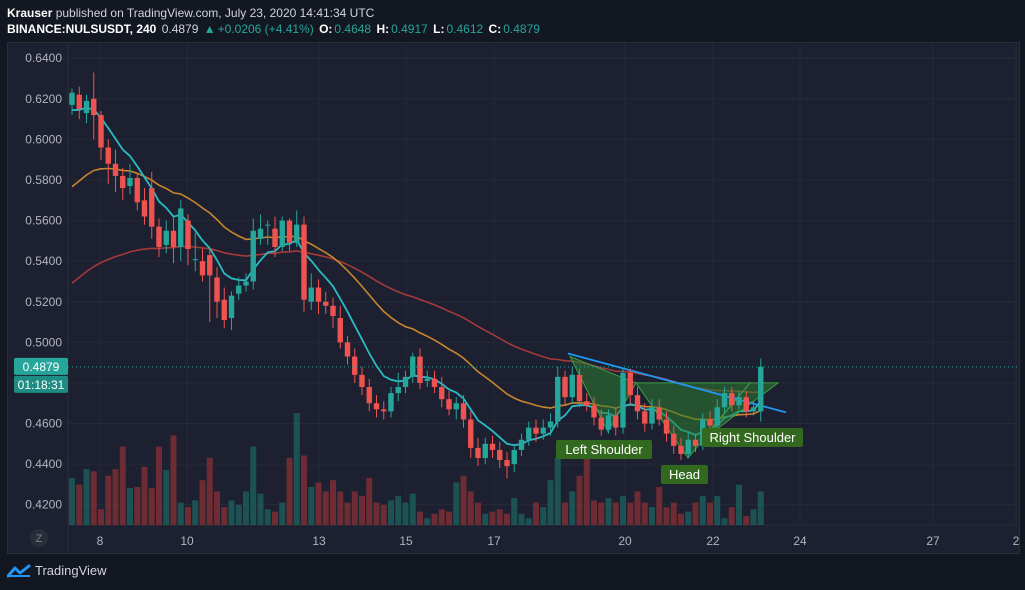  What do you see at coordinates (933, 541) in the screenshot?
I see `x-tick-label: 27` at bounding box center [933, 541].